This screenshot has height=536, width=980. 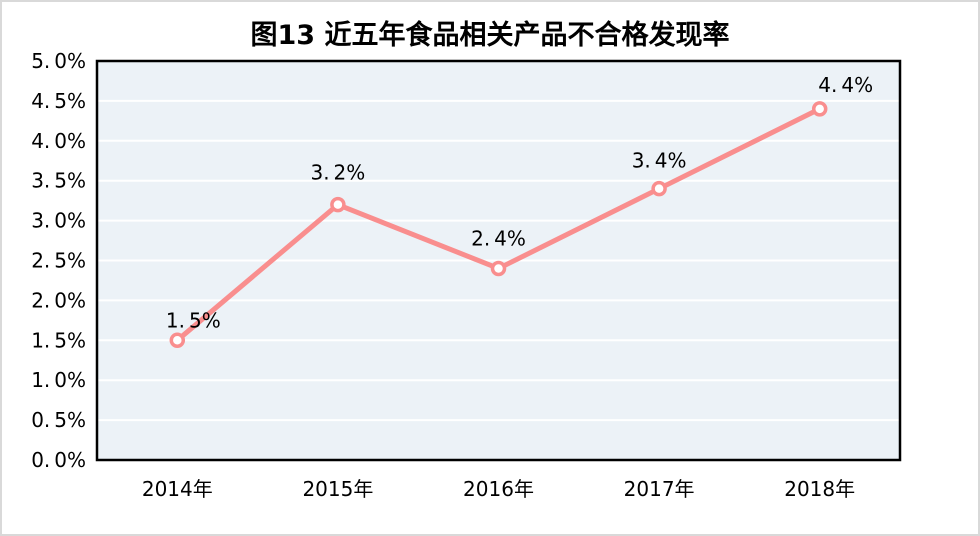 What do you see at coordinates (193, 320) in the screenshot?
I see `data-point-label: 1. 5%` at bounding box center [193, 320].